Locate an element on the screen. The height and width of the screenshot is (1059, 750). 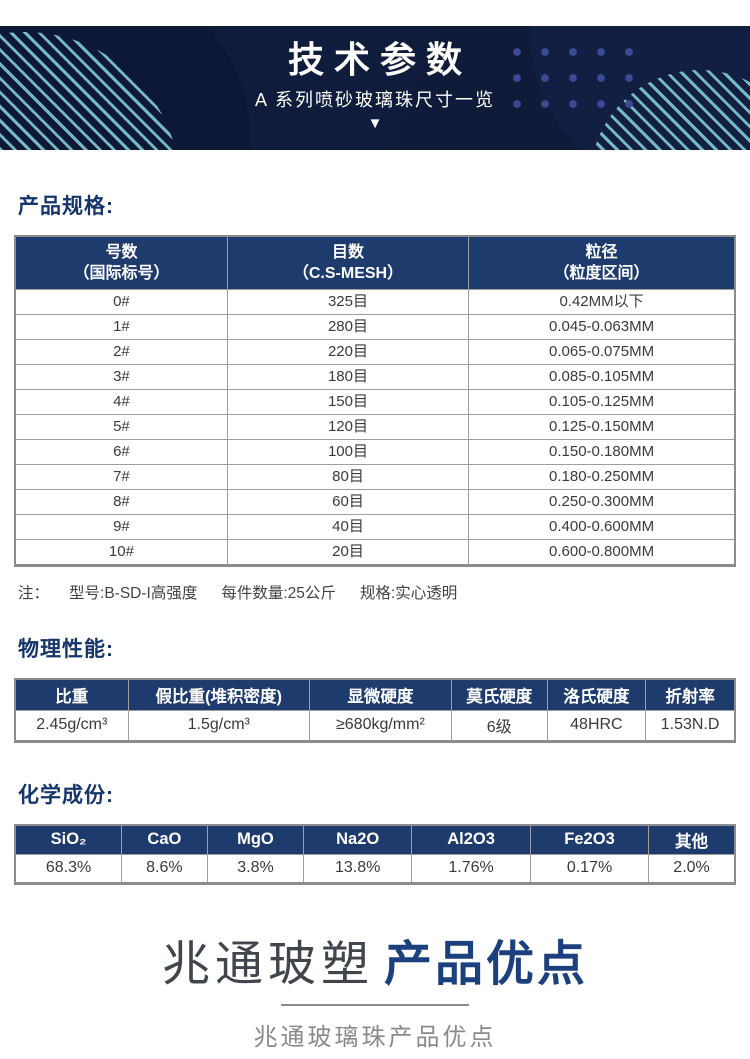
chem-col-cao: CaO is located at coordinates (164, 839).